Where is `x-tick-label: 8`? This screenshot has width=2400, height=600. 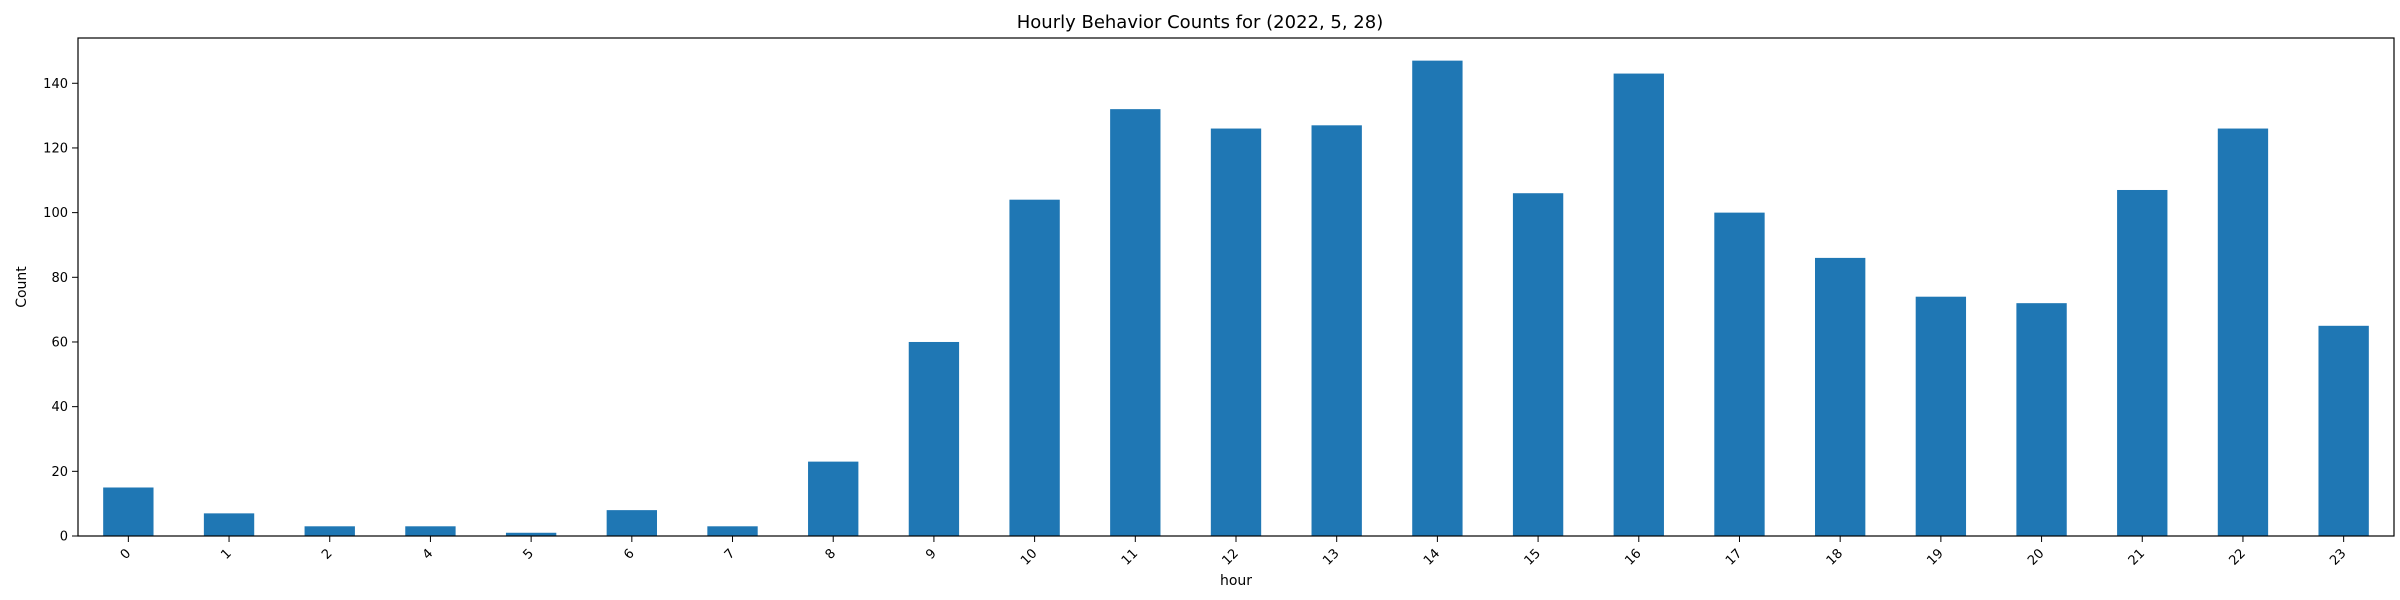
x-tick-label: 8 is located at coordinates (831, 554).